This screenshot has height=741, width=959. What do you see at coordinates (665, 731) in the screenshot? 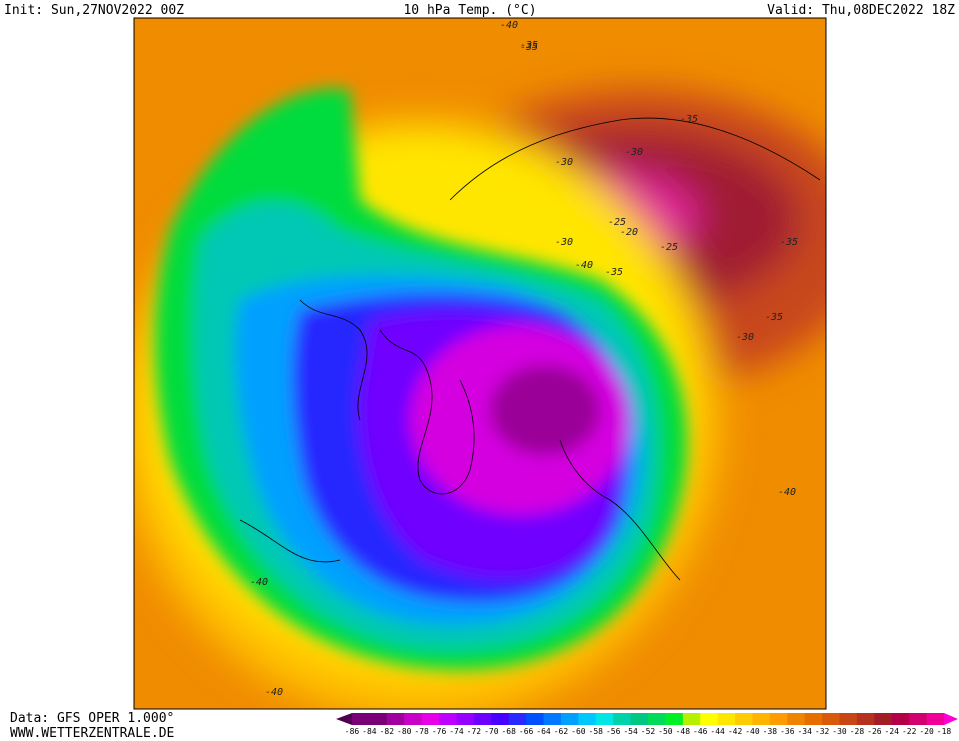
I see `legend-tick-label: -50` at bounding box center [665, 731].